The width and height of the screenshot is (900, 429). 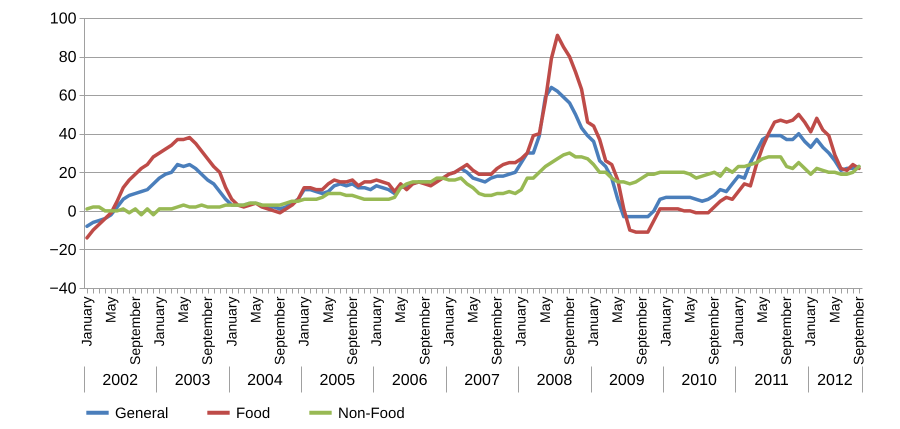 What do you see at coordinates (771, 380) in the screenshot?
I see `text: 2011` at bounding box center [771, 380].